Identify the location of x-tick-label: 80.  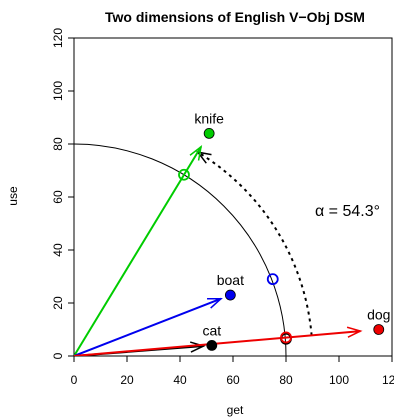
(286, 380).